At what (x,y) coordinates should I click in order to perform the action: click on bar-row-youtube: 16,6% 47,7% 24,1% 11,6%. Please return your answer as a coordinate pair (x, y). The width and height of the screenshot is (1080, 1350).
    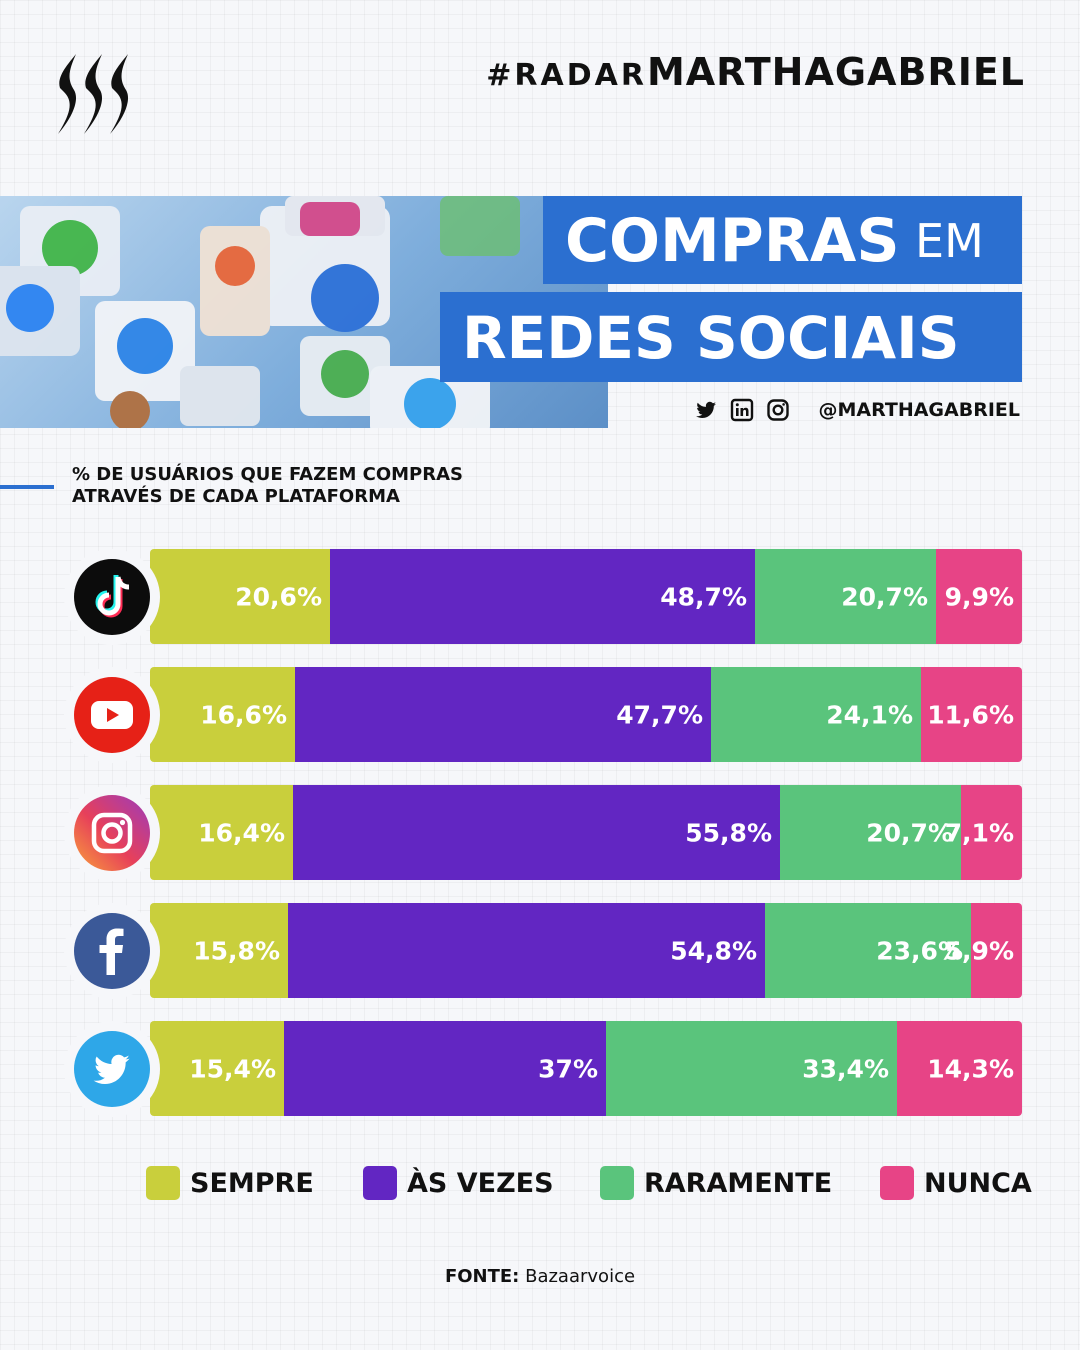
    Looking at the image, I should click on (586, 714).